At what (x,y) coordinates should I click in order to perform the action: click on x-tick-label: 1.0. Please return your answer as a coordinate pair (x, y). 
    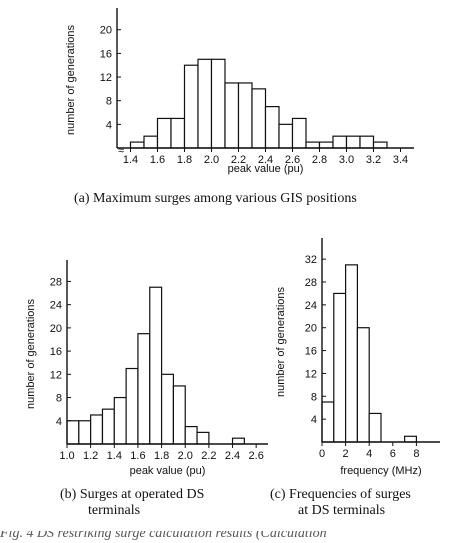
    Looking at the image, I should click on (66, 456).